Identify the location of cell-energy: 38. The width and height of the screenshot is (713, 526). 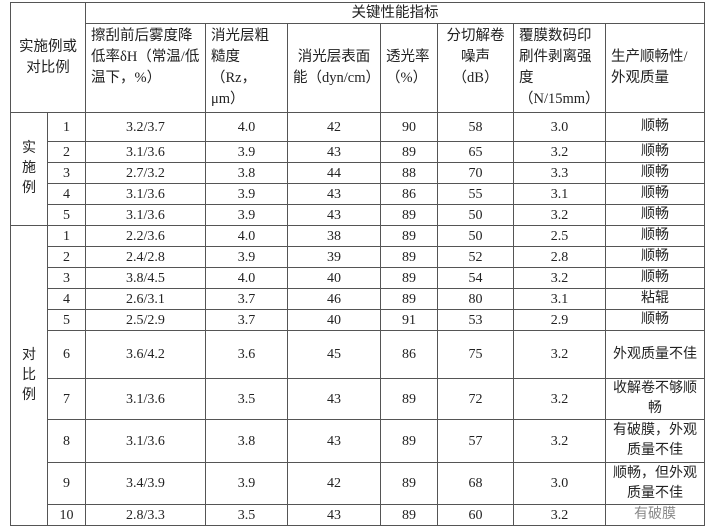
(334, 236).